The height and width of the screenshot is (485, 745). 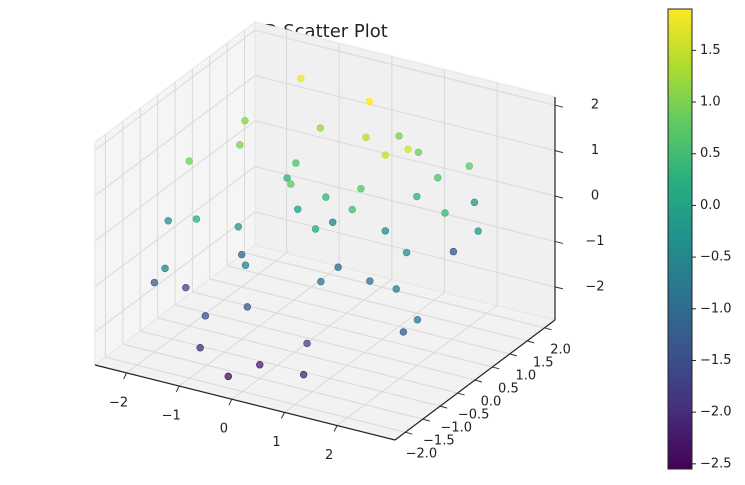 I want to click on axis-line, so click(x=475, y=380).